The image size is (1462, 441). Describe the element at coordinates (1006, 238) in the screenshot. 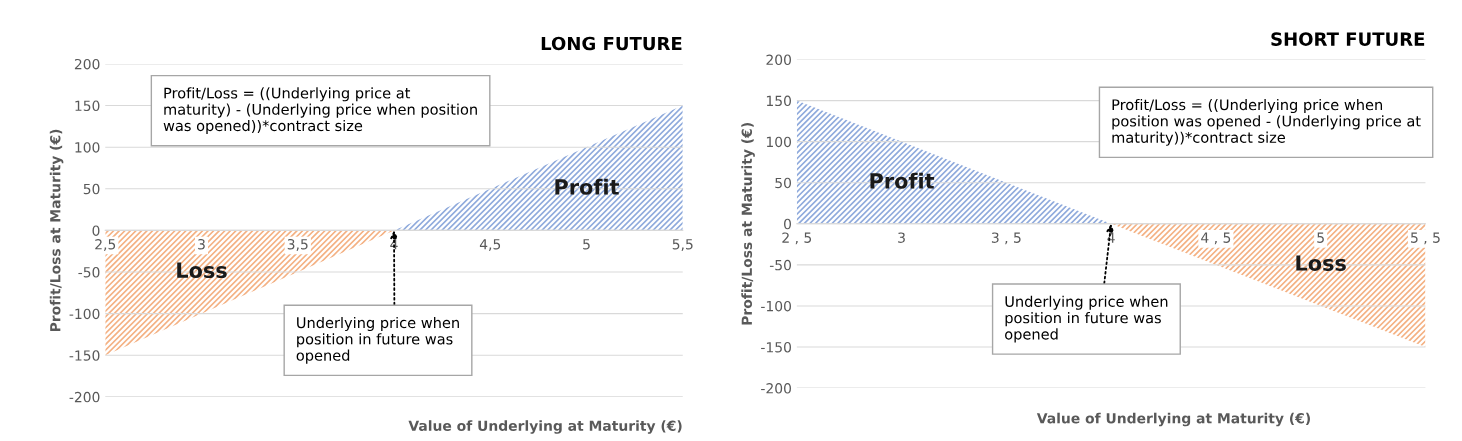

I see `x-tick-label: 3 , 5` at that location.